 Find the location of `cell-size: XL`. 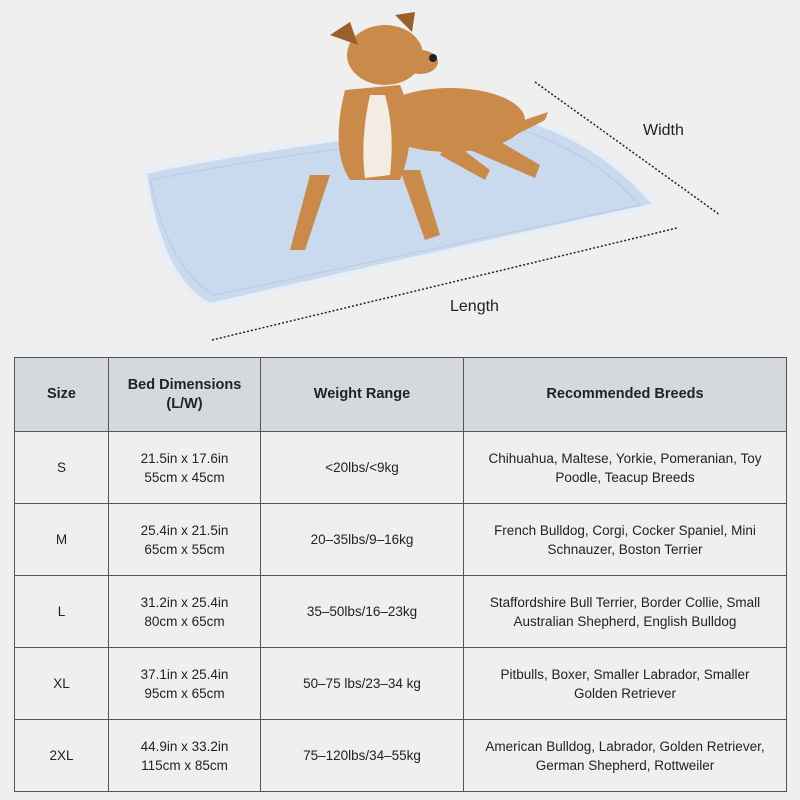

cell-size: XL is located at coordinates (61, 683).